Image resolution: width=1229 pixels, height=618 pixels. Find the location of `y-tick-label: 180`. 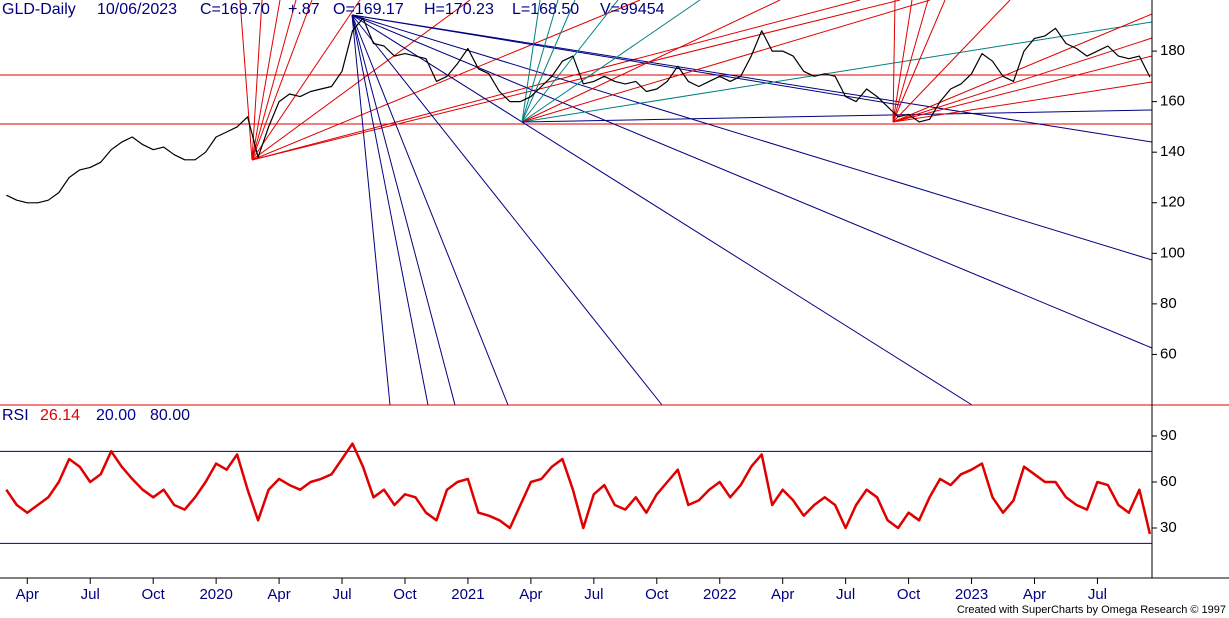

y-tick-label: 180 is located at coordinates (1172, 50).